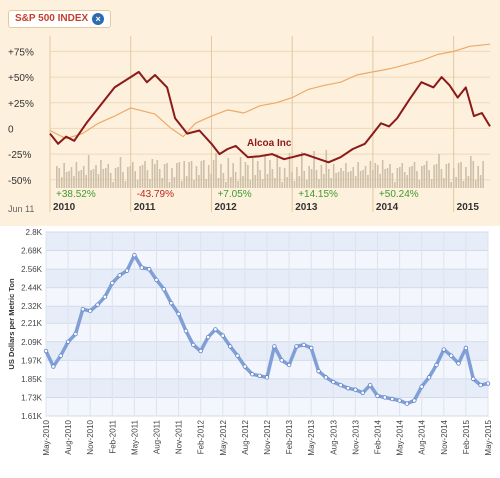 Image resolution: width=500 pixels, height=478 pixels. I want to click on annual-change-label: +50.24%, so click(399, 194).